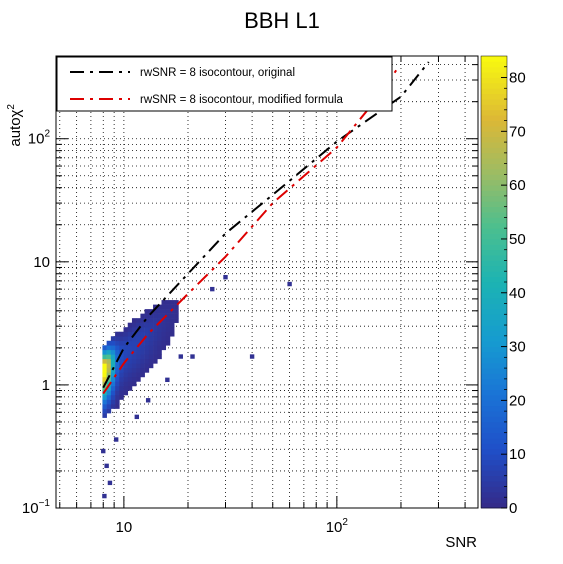 The image size is (563, 564). I want to click on legend-entry: rwSNR = 8 isocontour, original, so click(217, 73).